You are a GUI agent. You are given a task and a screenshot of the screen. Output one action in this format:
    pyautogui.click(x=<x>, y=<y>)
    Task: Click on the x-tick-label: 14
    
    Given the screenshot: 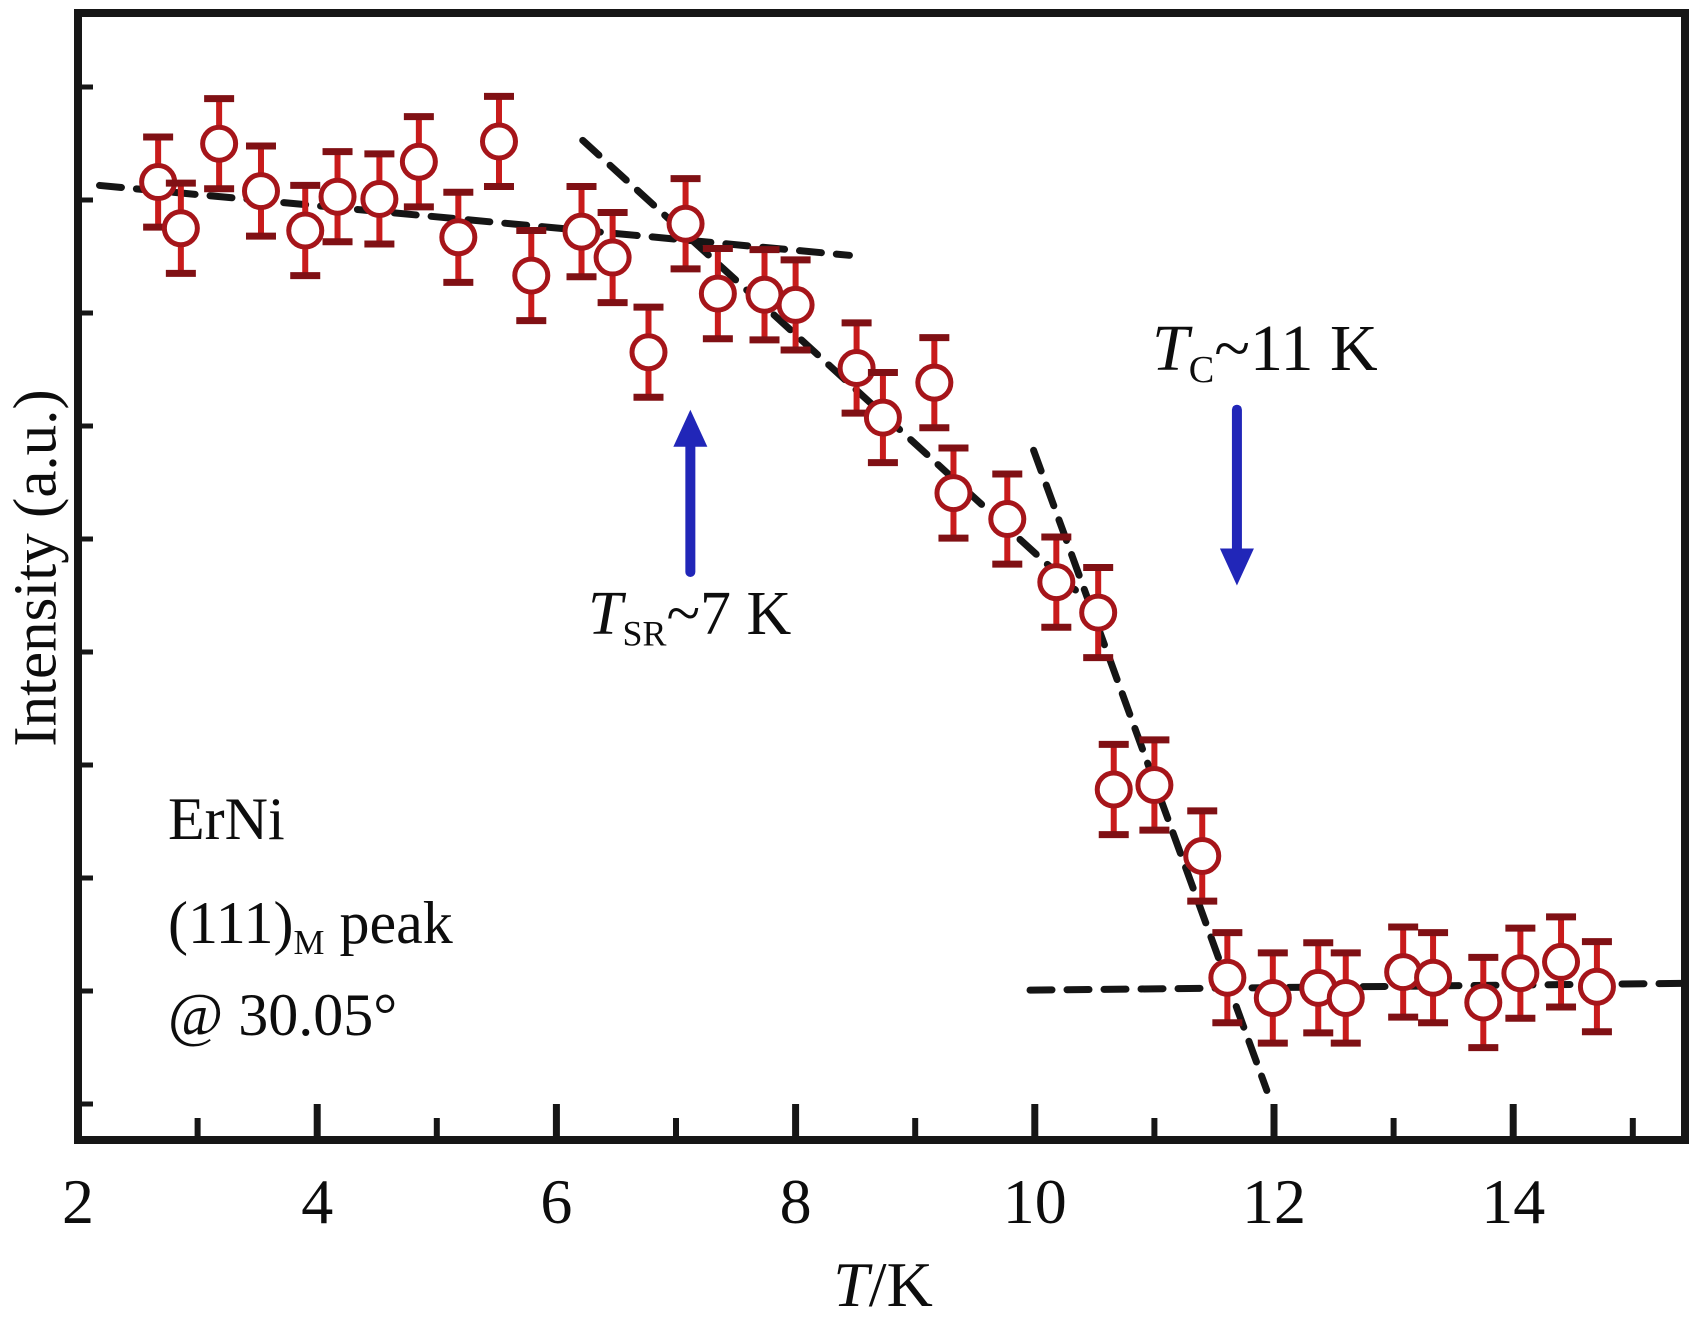 What is the action you would take?
    pyautogui.click(x=1513, y=1201)
    